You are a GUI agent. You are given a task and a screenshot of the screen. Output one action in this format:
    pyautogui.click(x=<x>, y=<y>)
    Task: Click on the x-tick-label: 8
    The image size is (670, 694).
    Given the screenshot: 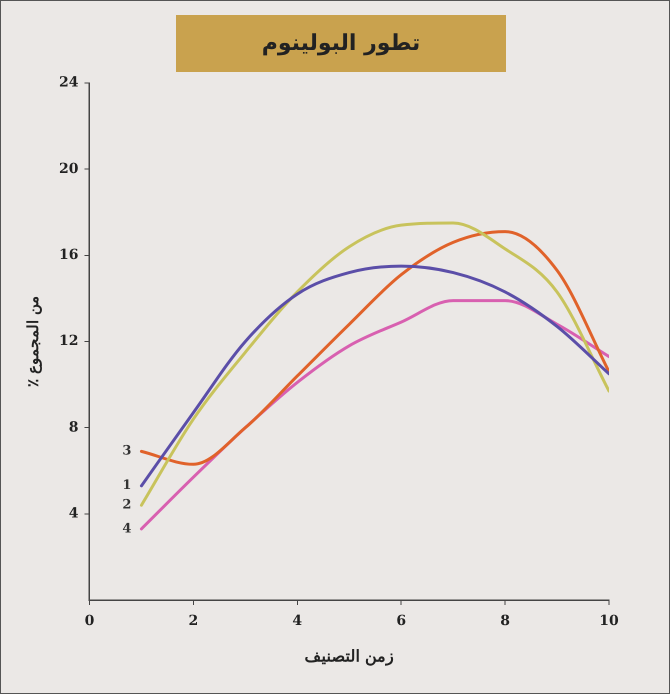 What is the action you would take?
    pyautogui.click(x=505, y=621)
    